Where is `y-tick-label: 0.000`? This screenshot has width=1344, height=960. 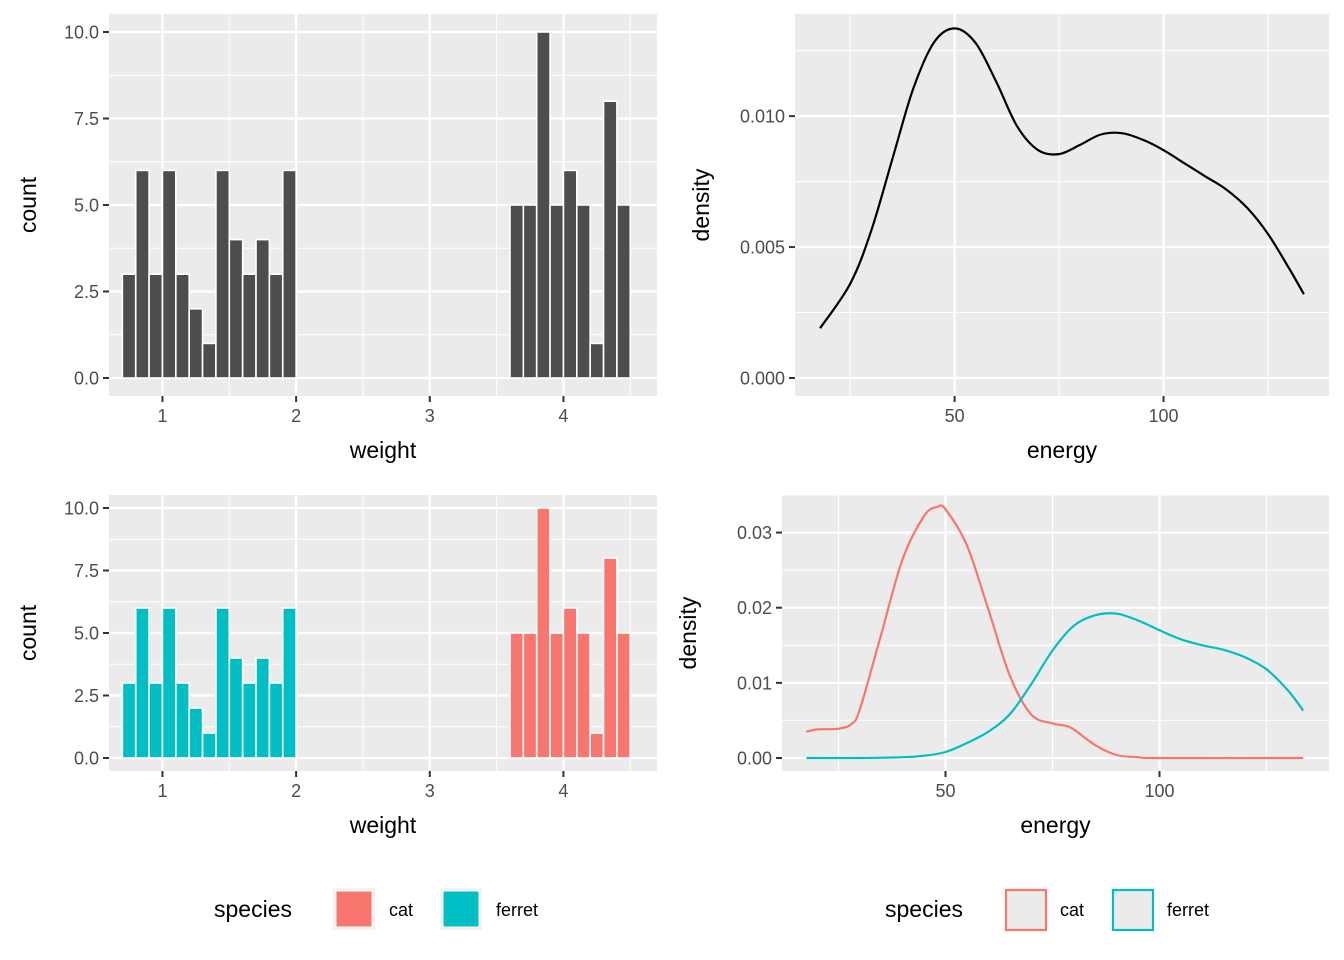
y-tick-label: 0.000 is located at coordinates (762, 379).